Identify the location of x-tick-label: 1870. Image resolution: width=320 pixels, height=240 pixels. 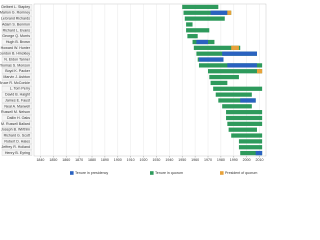
(79, 160).